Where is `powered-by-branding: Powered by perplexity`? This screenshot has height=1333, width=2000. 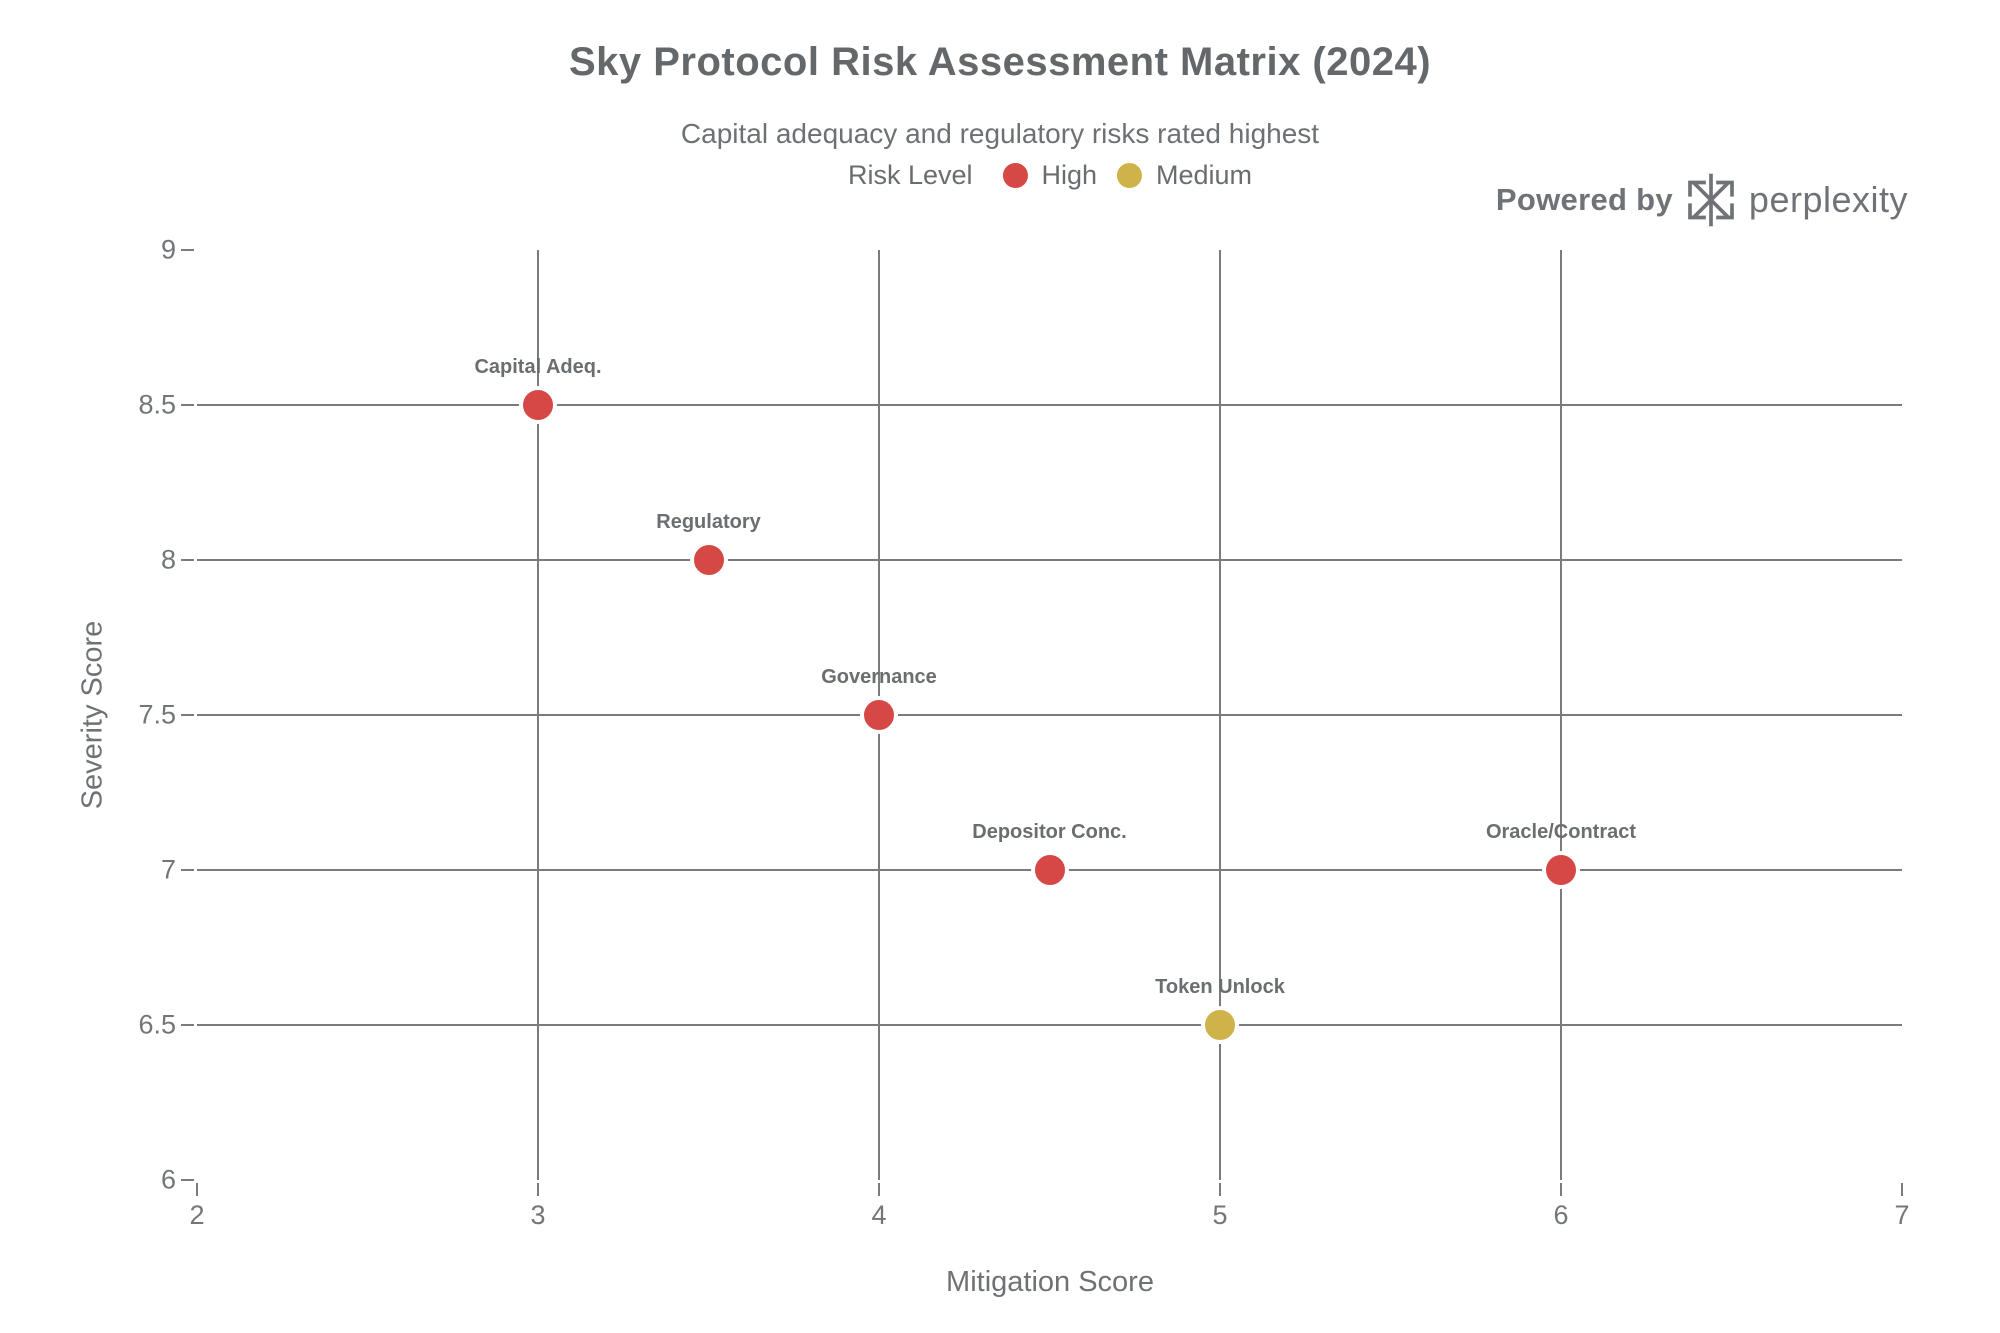 powered-by-branding: Powered by perplexity is located at coordinates (1702, 200).